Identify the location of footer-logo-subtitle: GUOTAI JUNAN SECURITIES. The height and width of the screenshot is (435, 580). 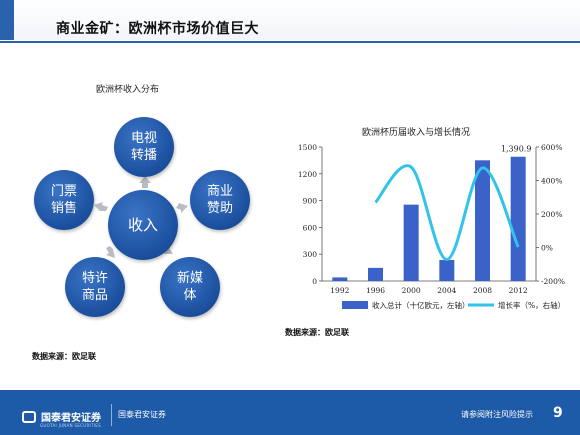
(70, 425).